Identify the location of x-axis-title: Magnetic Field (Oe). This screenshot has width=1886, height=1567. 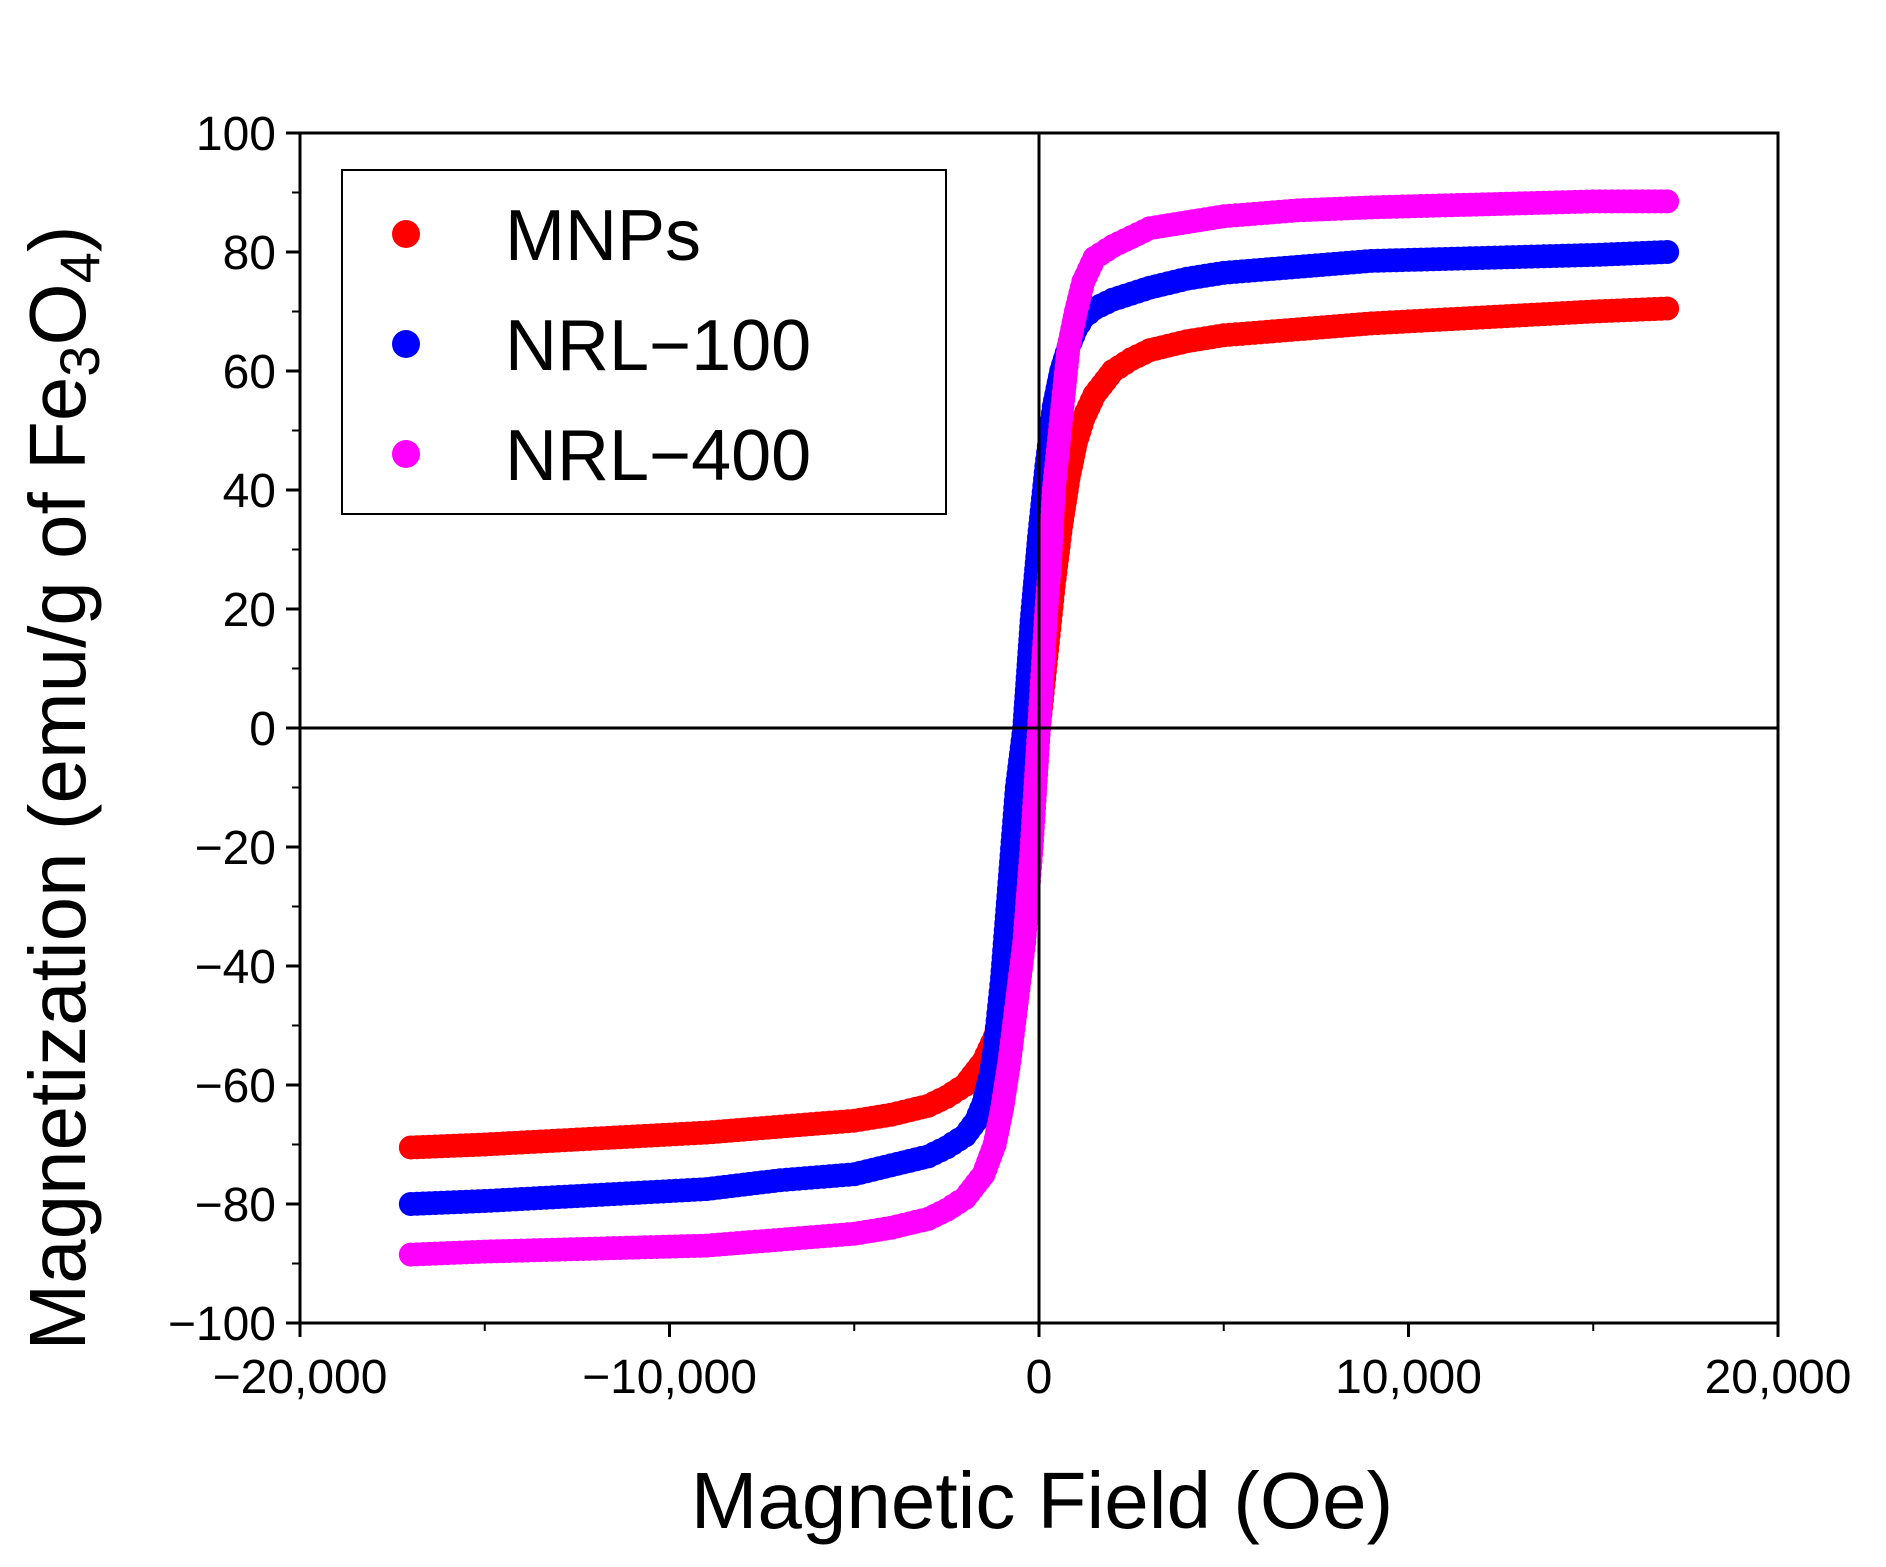
(1042, 1500).